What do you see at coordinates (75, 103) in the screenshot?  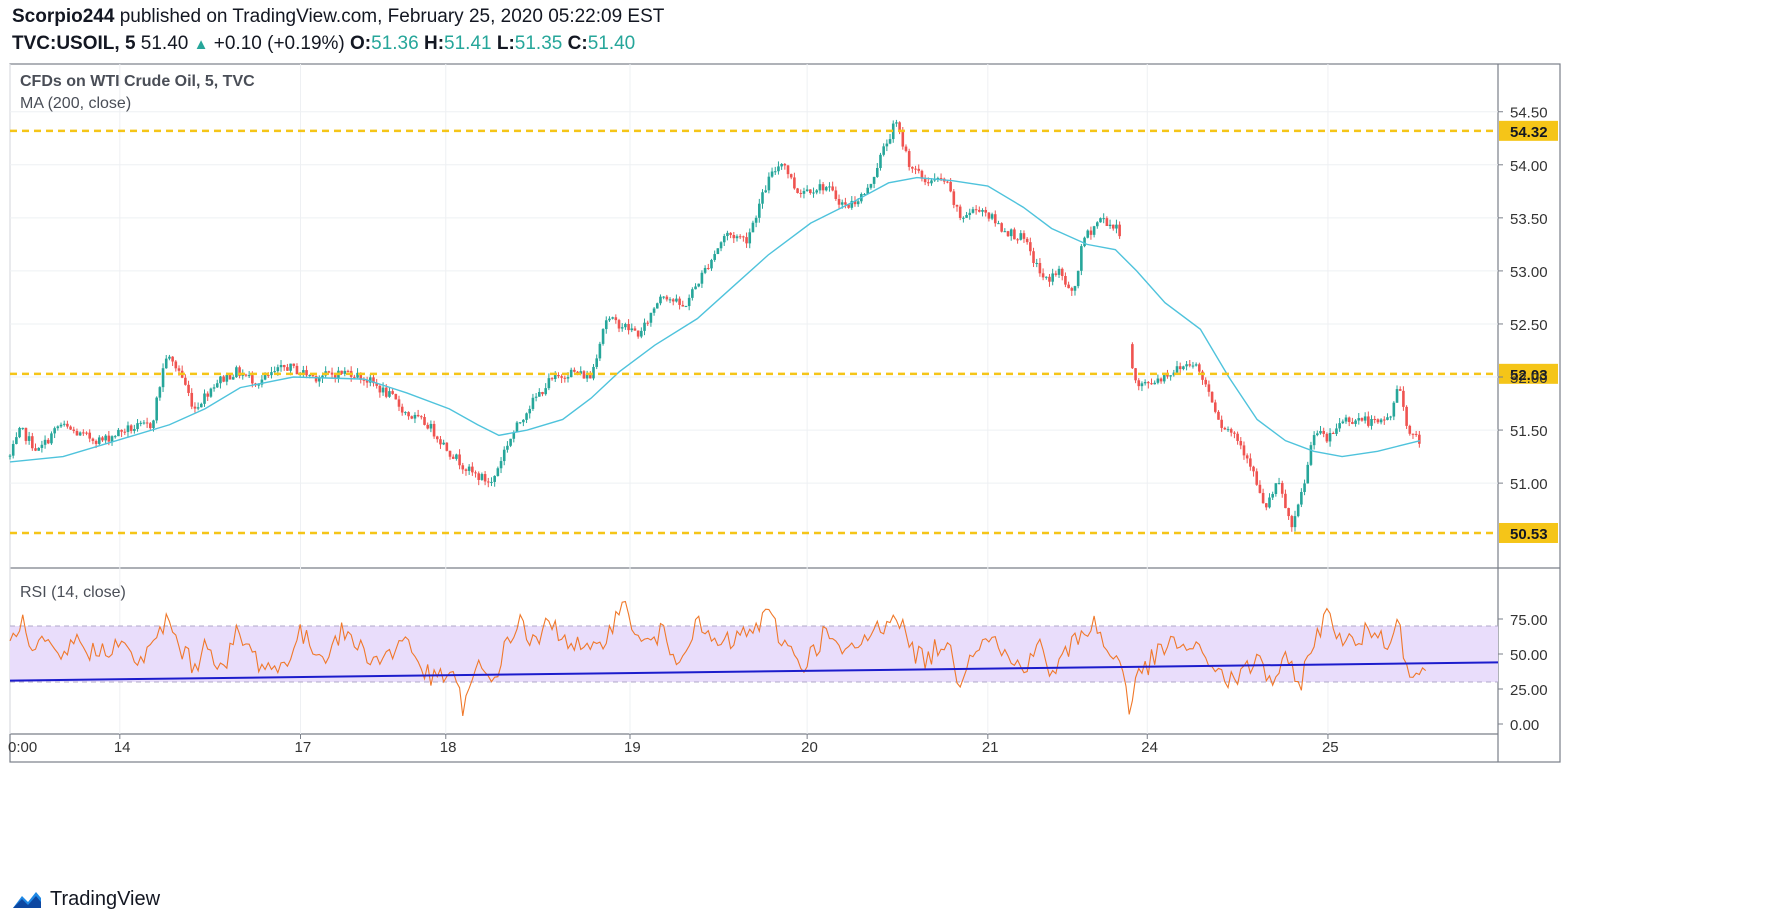 I see `ma-indicator-label: MA (200, close)` at bounding box center [75, 103].